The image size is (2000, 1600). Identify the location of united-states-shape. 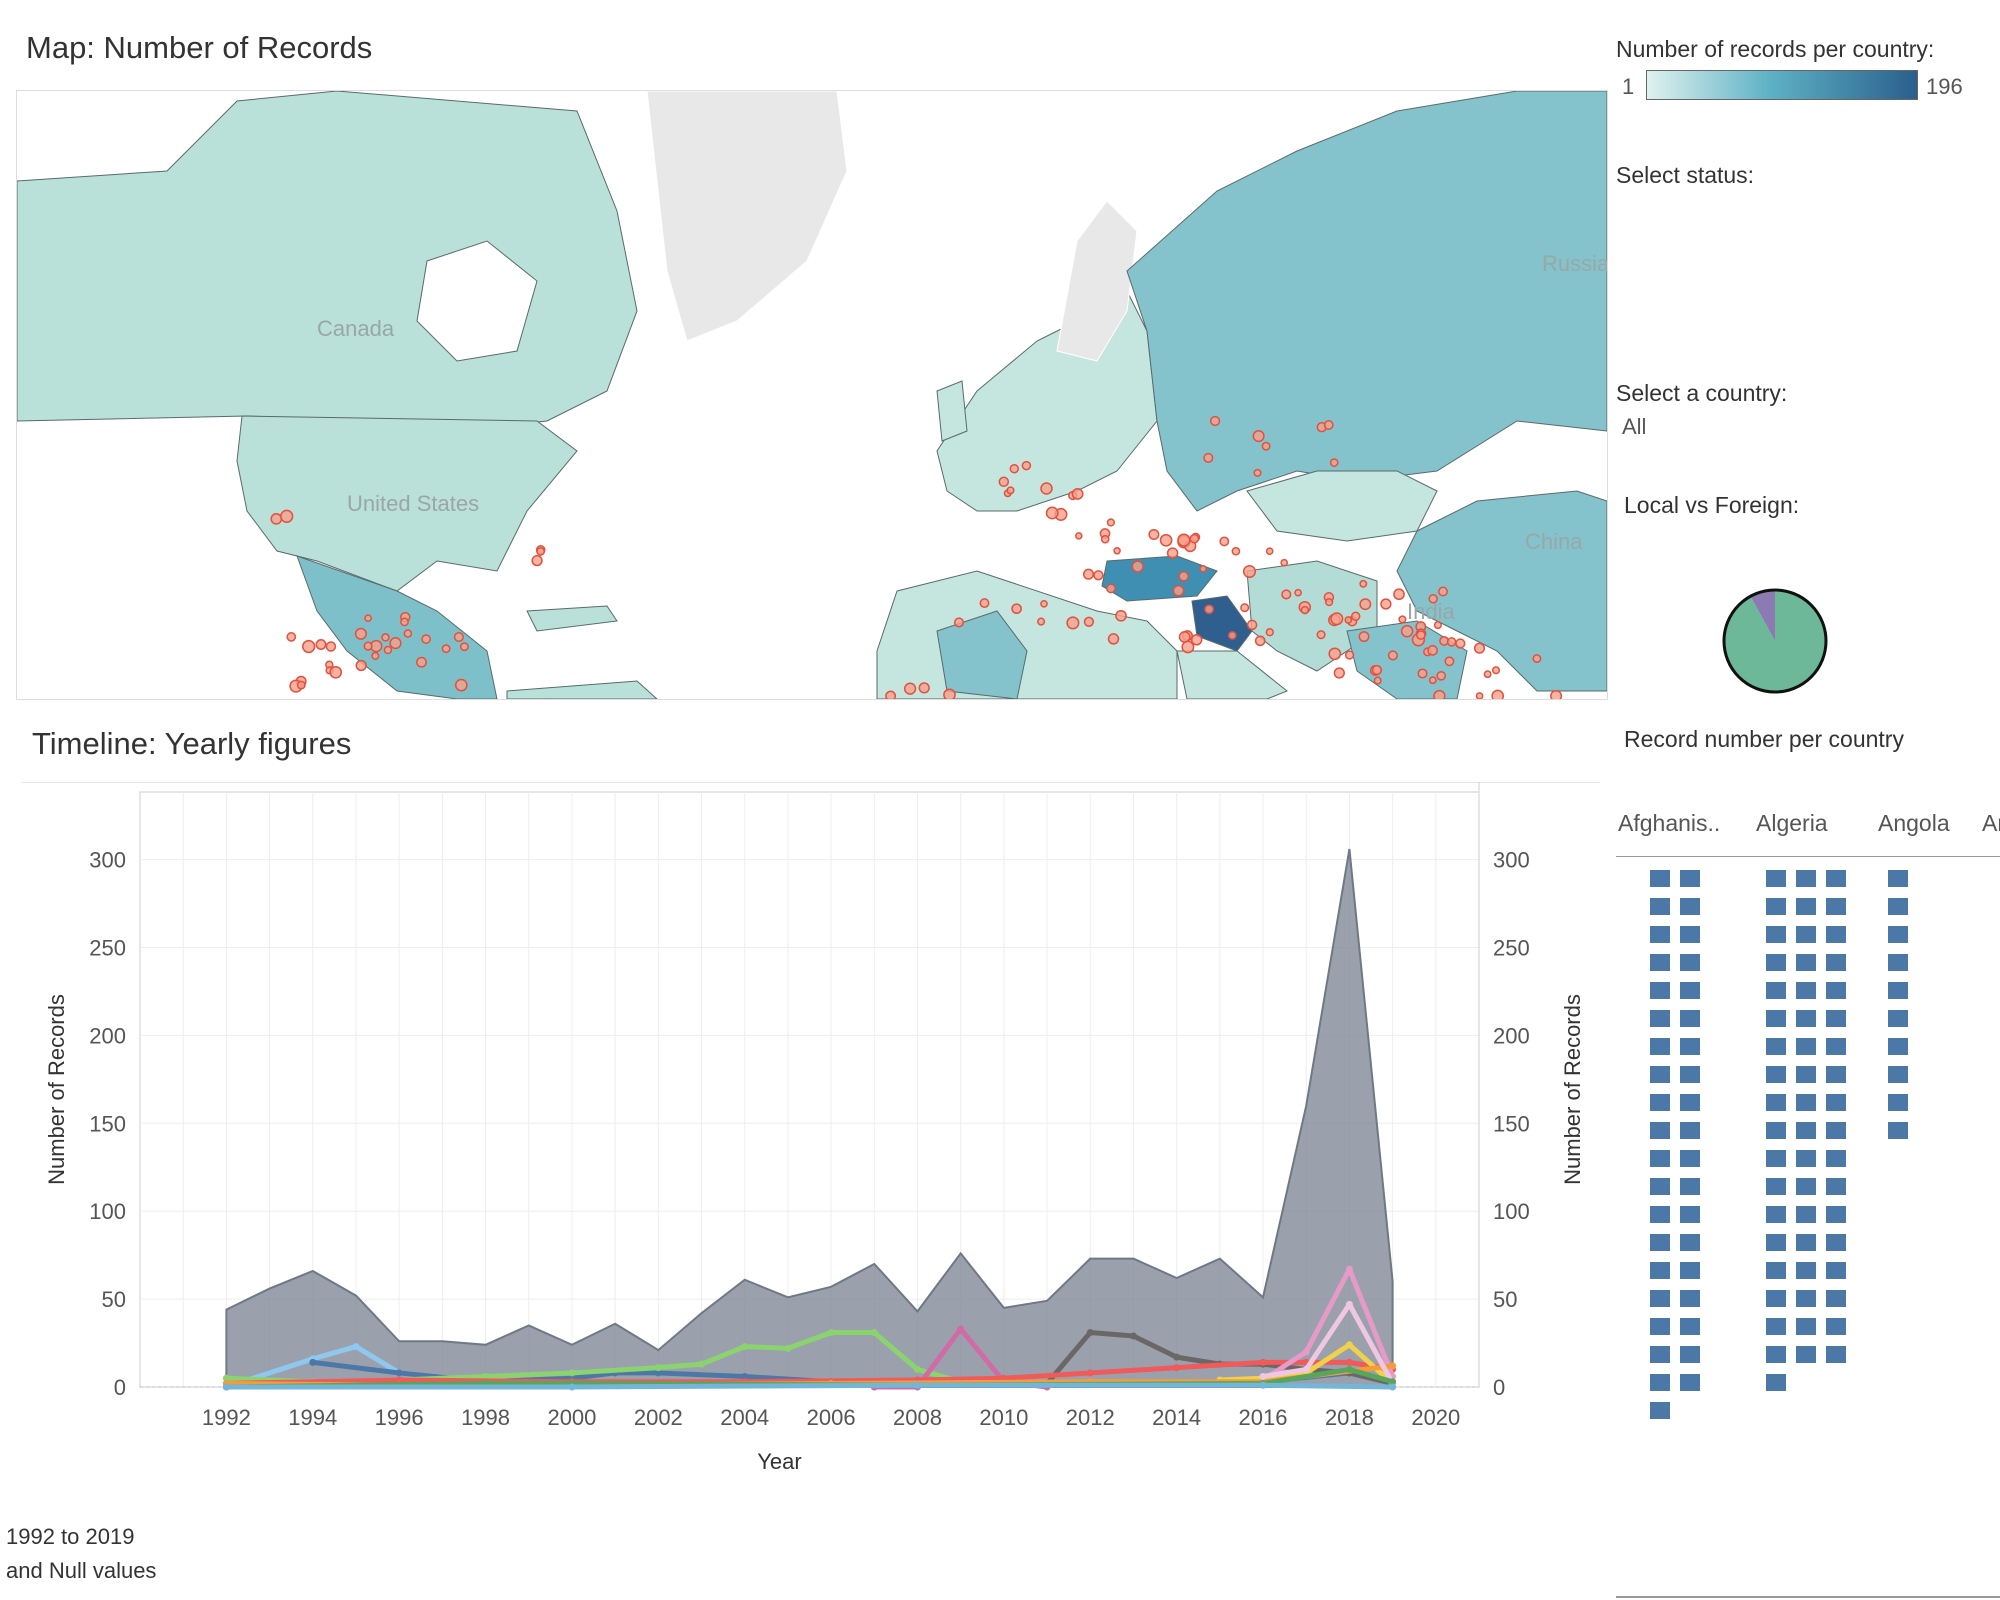
(407, 503).